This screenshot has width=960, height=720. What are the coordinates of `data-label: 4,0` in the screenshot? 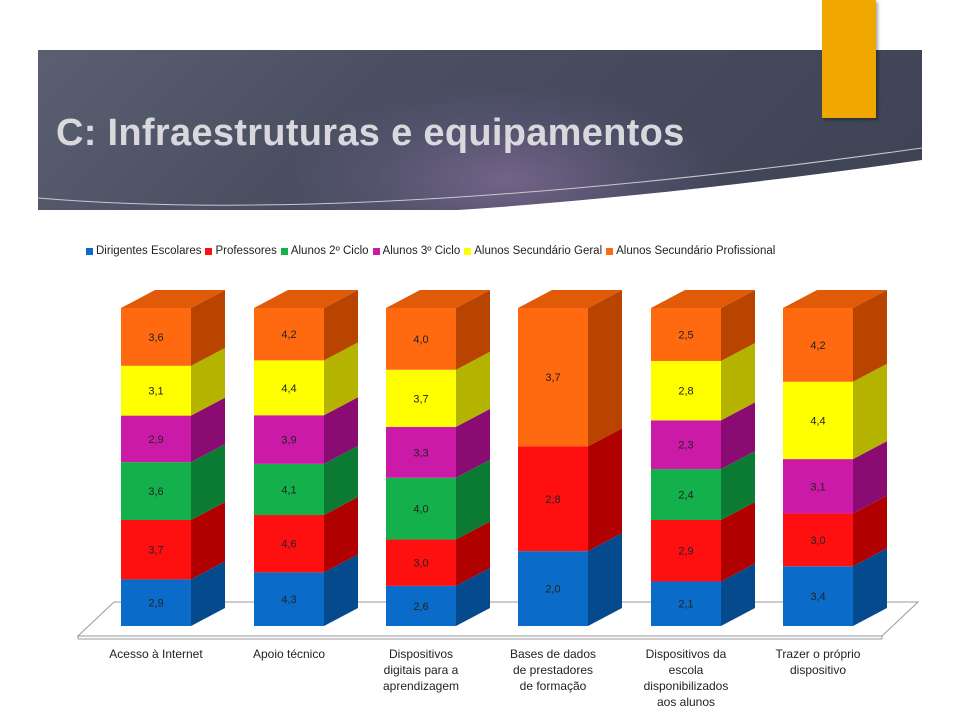 It's located at (420, 510).